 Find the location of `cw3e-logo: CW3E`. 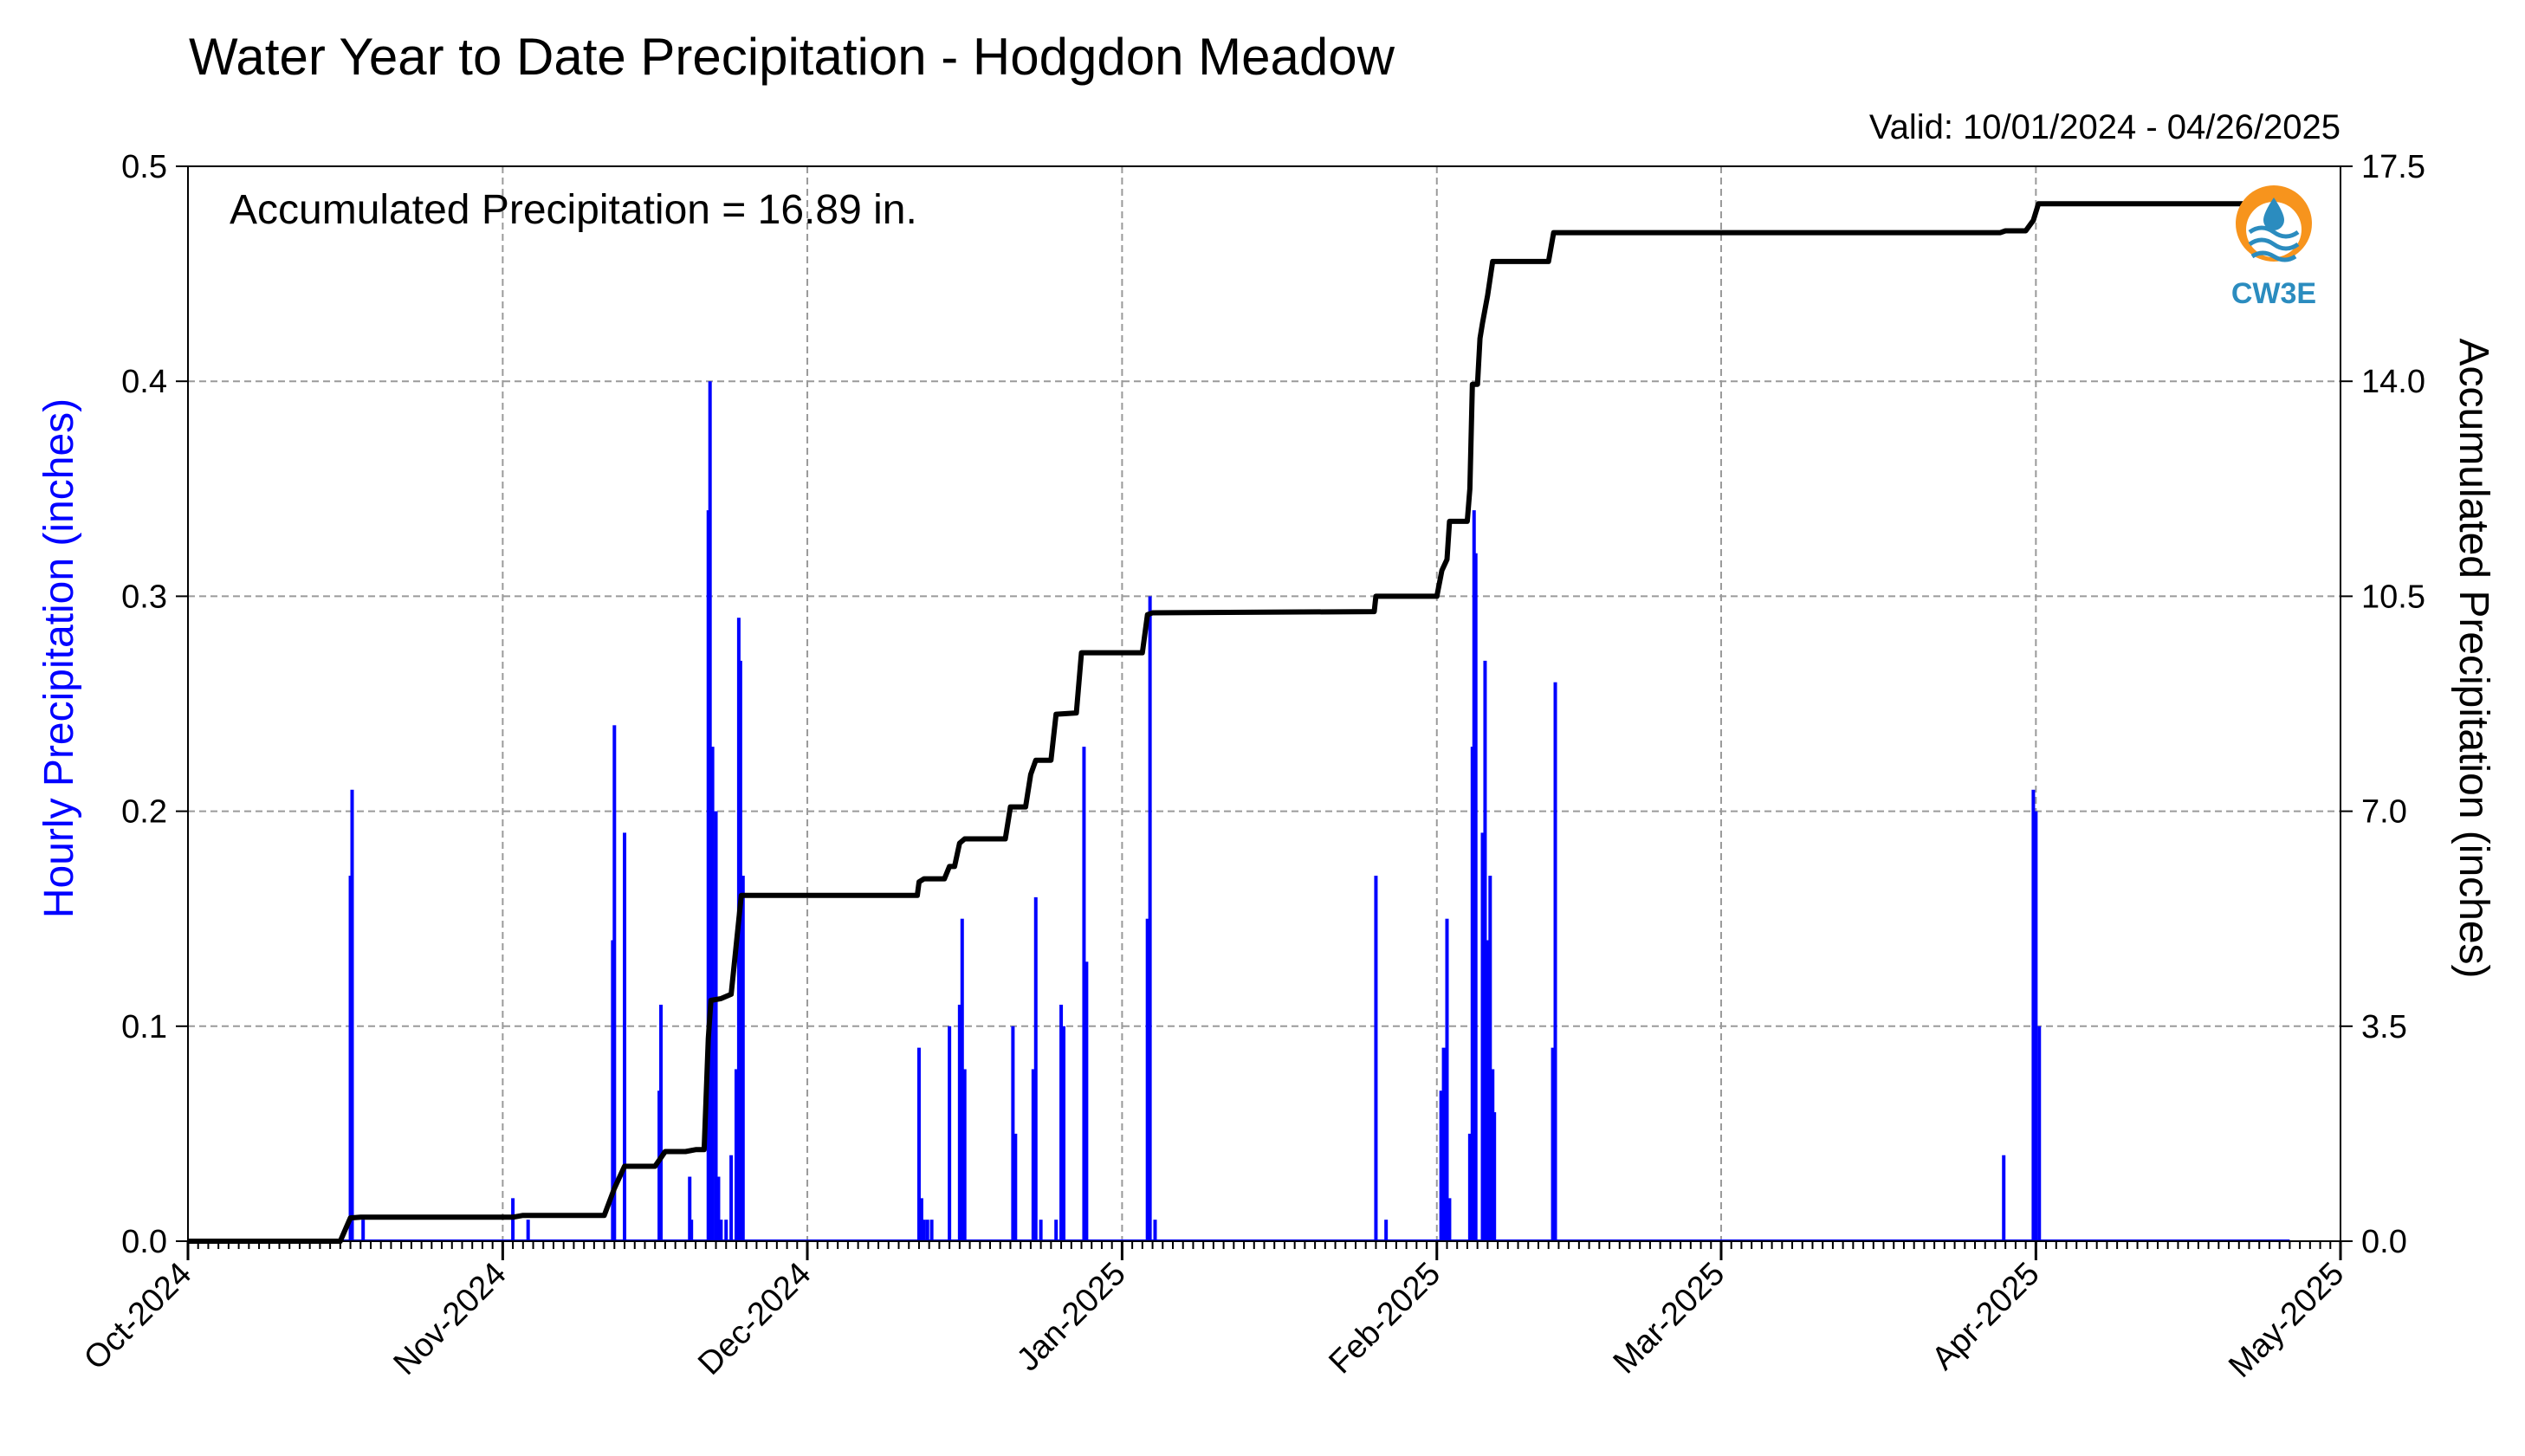

cw3e-logo: CW3E is located at coordinates (2273, 247).